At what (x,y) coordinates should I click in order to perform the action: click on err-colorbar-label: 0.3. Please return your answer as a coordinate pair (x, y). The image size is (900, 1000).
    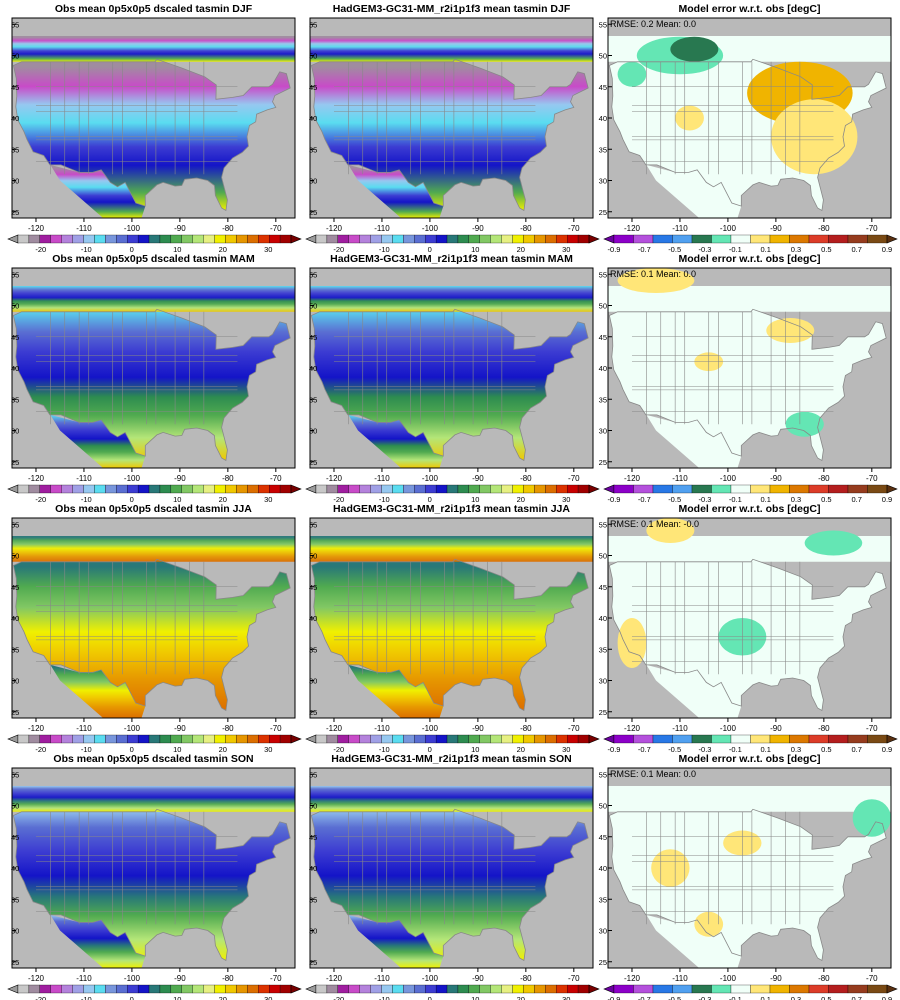
    Looking at the image, I should click on (796, 499).